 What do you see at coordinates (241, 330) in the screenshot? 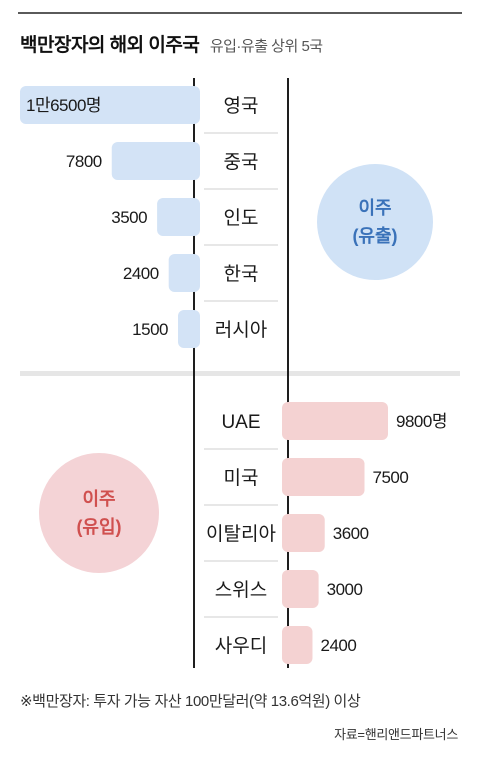
I see `outflow-country-label-5: 러시아` at bounding box center [241, 330].